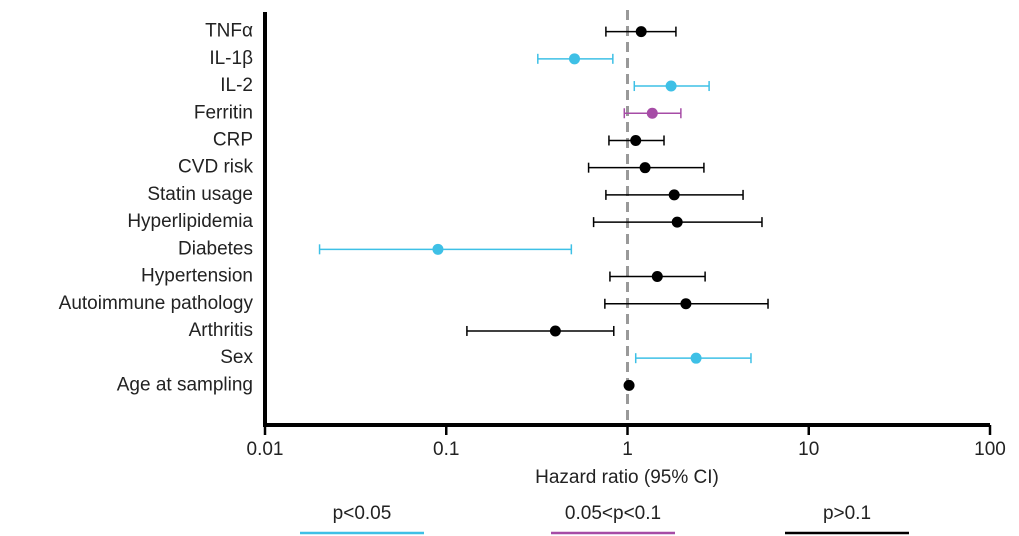  Describe the element at coordinates (236, 357) in the screenshot. I see `y-tick-label: Sex` at that location.